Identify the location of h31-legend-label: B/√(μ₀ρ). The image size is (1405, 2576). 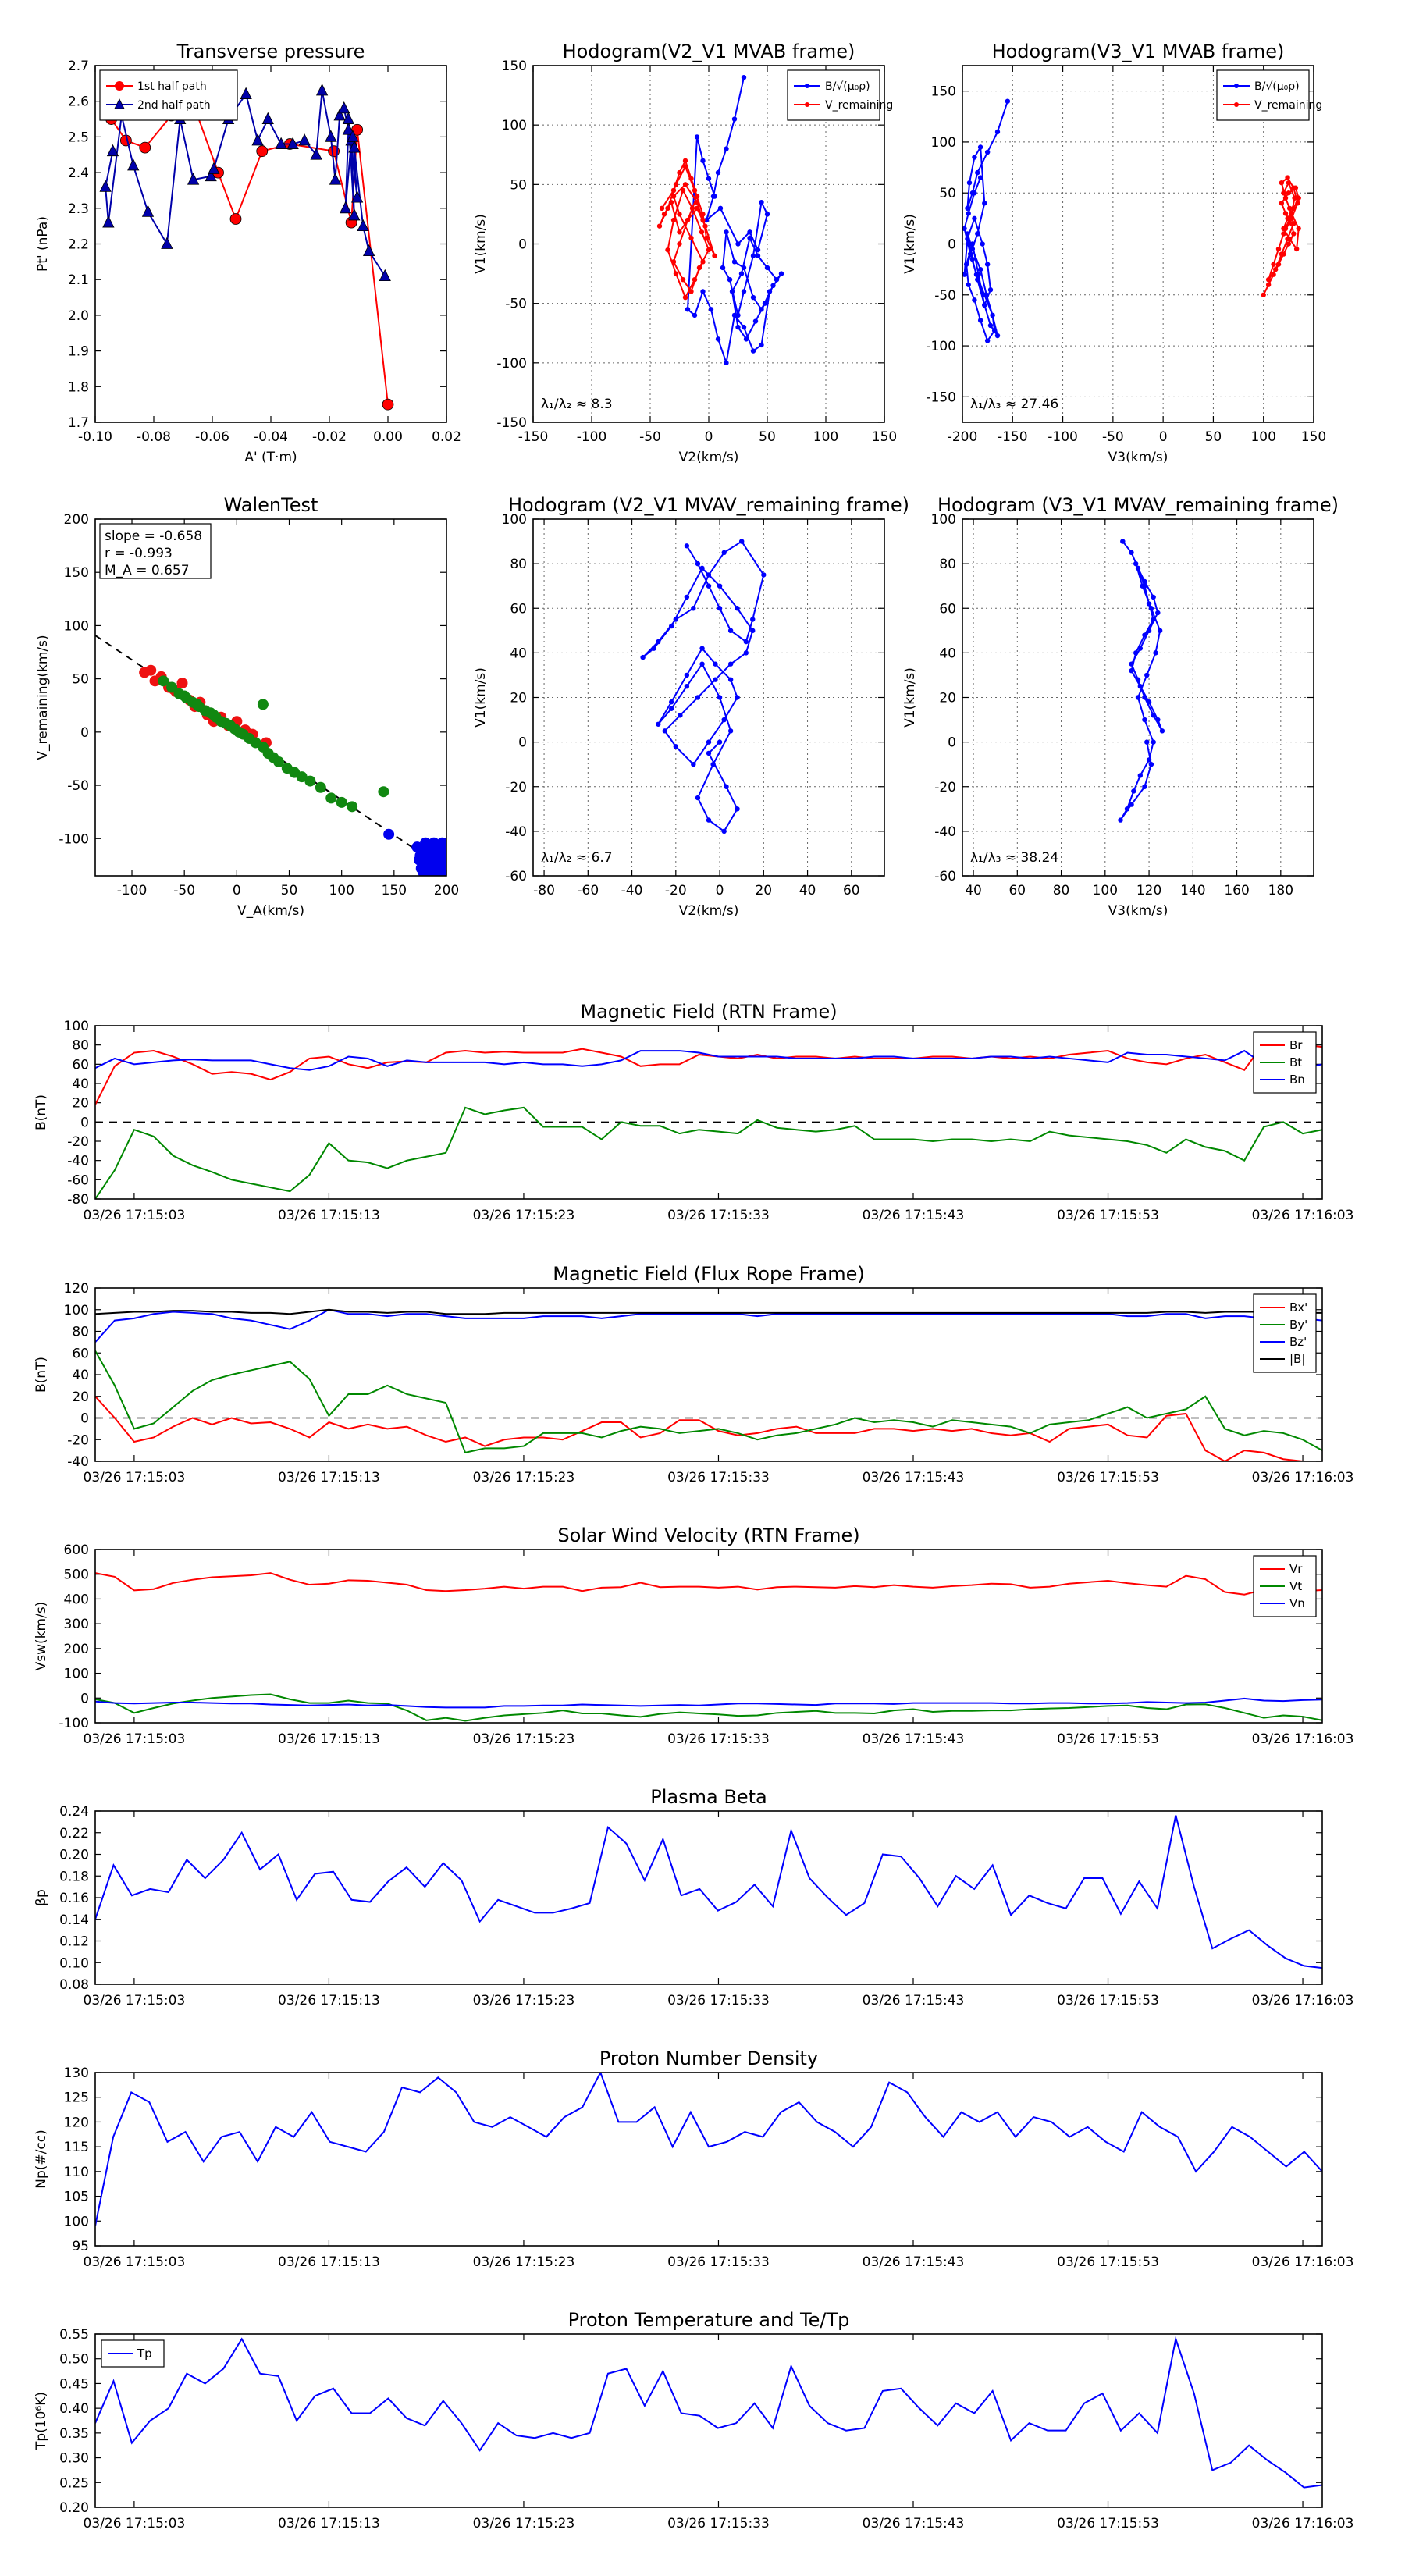
(1277, 86).